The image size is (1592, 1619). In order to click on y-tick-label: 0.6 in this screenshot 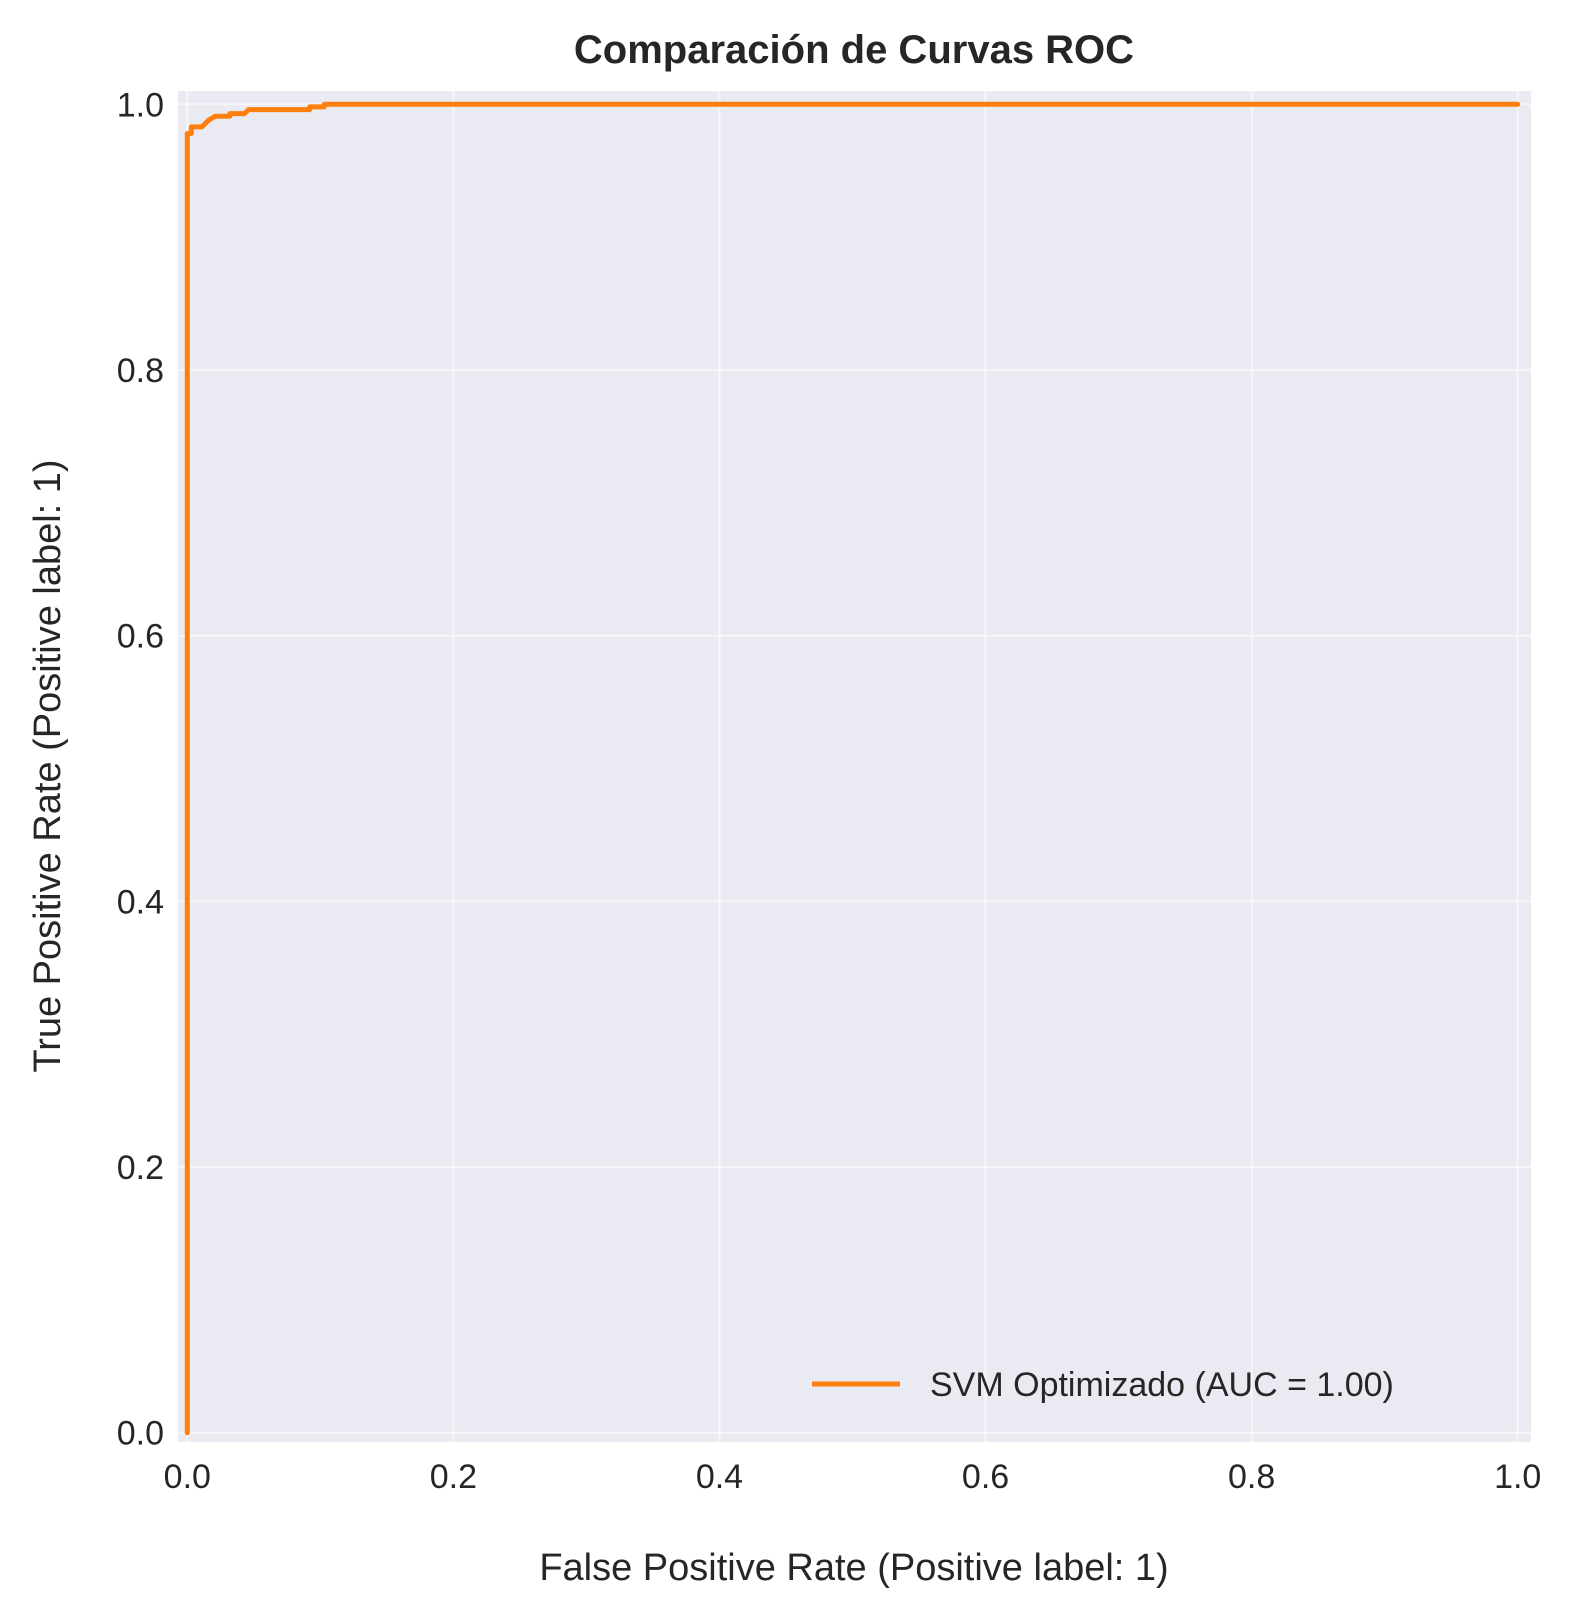, I will do `click(140, 637)`.